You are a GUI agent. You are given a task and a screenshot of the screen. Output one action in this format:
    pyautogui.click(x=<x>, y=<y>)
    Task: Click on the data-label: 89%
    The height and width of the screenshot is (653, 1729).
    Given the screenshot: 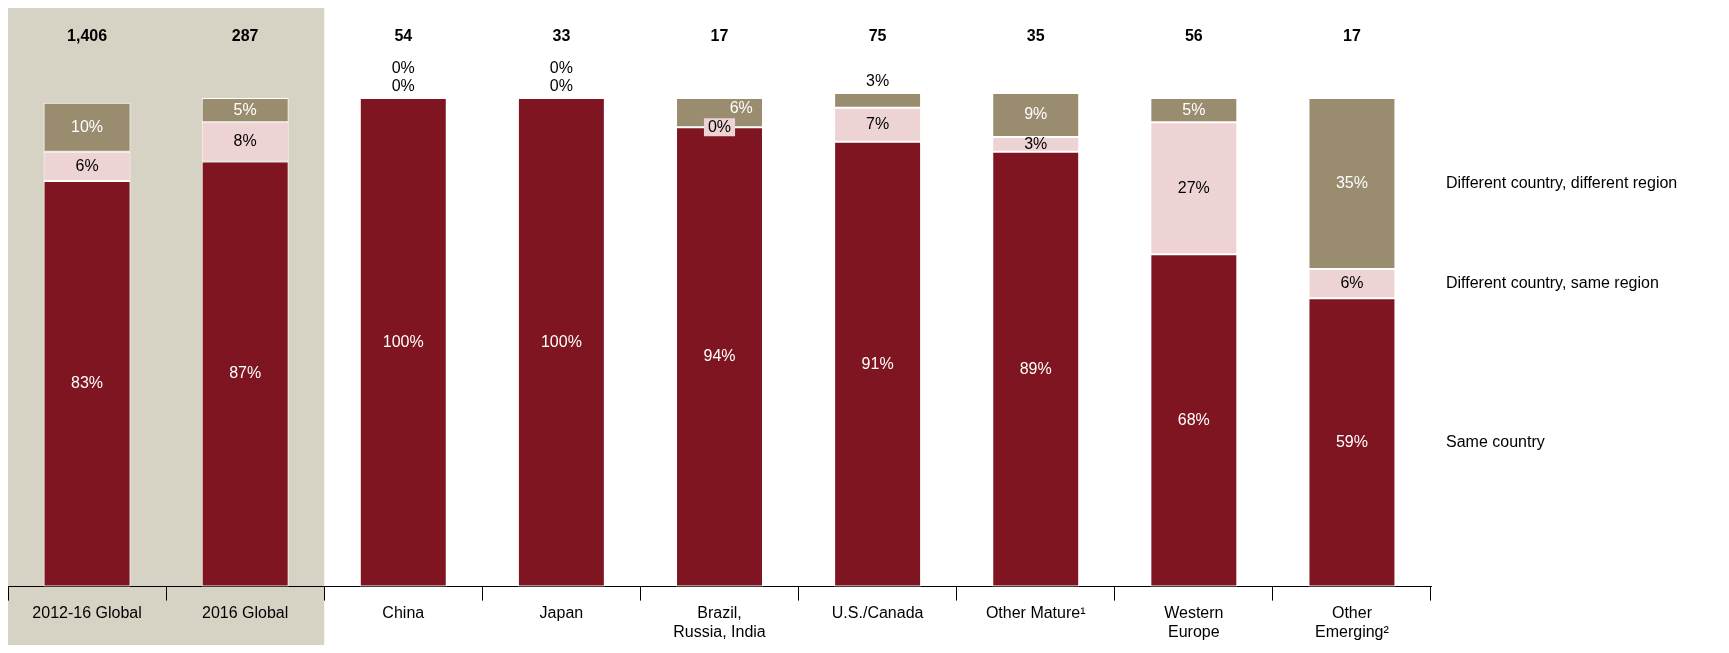 What is the action you would take?
    pyautogui.click(x=1035, y=368)
    